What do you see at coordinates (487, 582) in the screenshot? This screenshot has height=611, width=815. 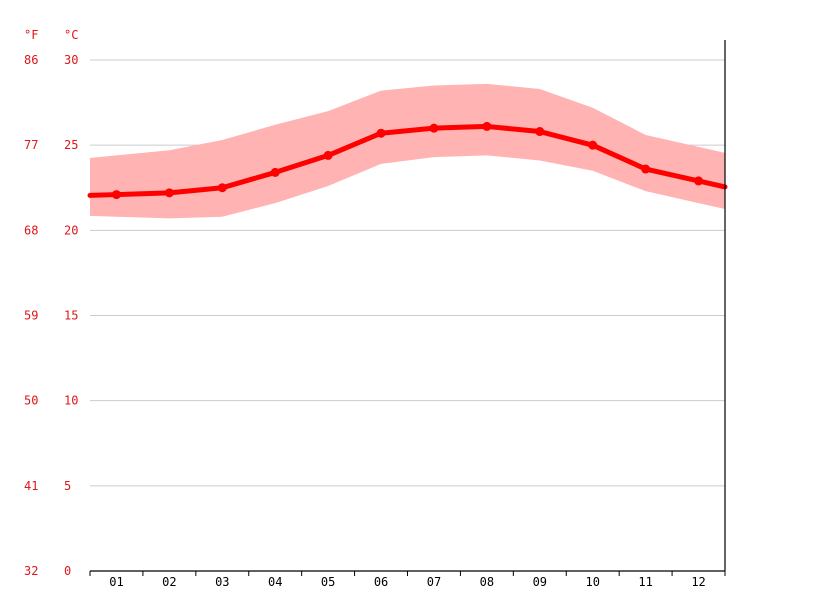 I see `x-tick-label: 08` at bounding box center [487, 582].